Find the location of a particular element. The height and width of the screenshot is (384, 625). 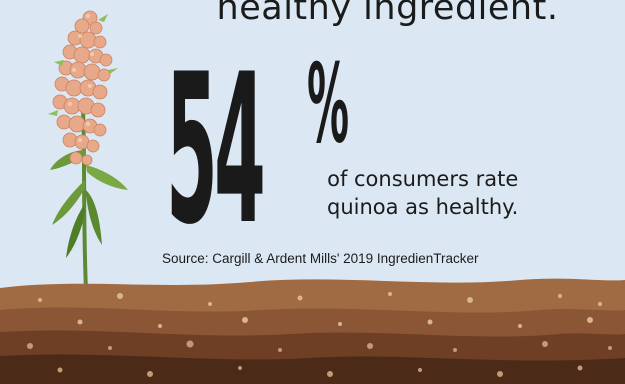

big-stat: 54 is located at coordinates (243, 151).